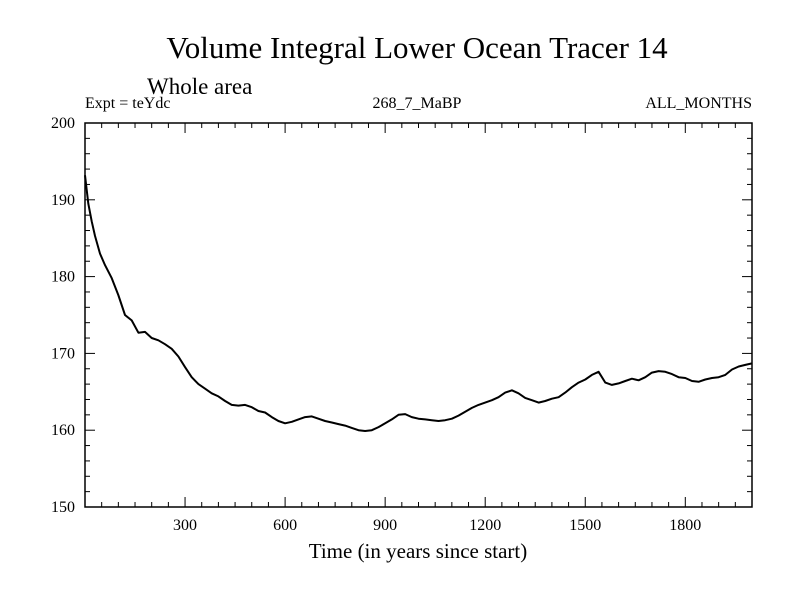  Describe the element at coordinates (63, 277) in the screenshot. I see `y-tick-label: 180` at that location.